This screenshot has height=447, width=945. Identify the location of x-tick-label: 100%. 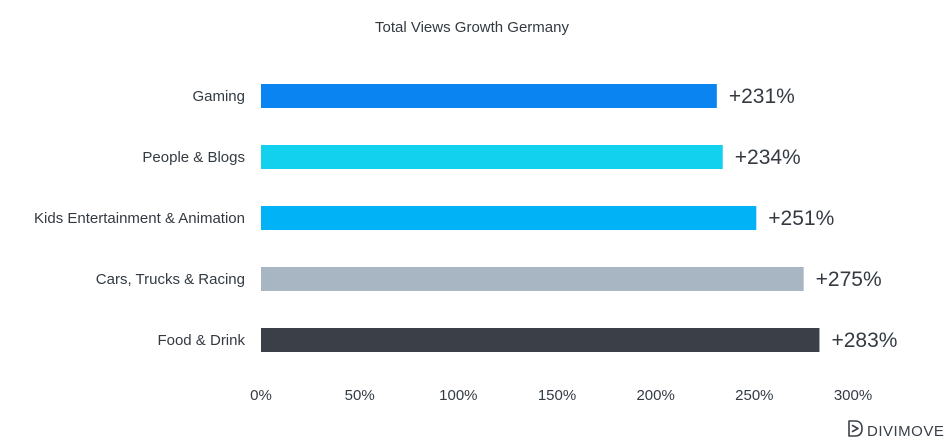
(458, 395).